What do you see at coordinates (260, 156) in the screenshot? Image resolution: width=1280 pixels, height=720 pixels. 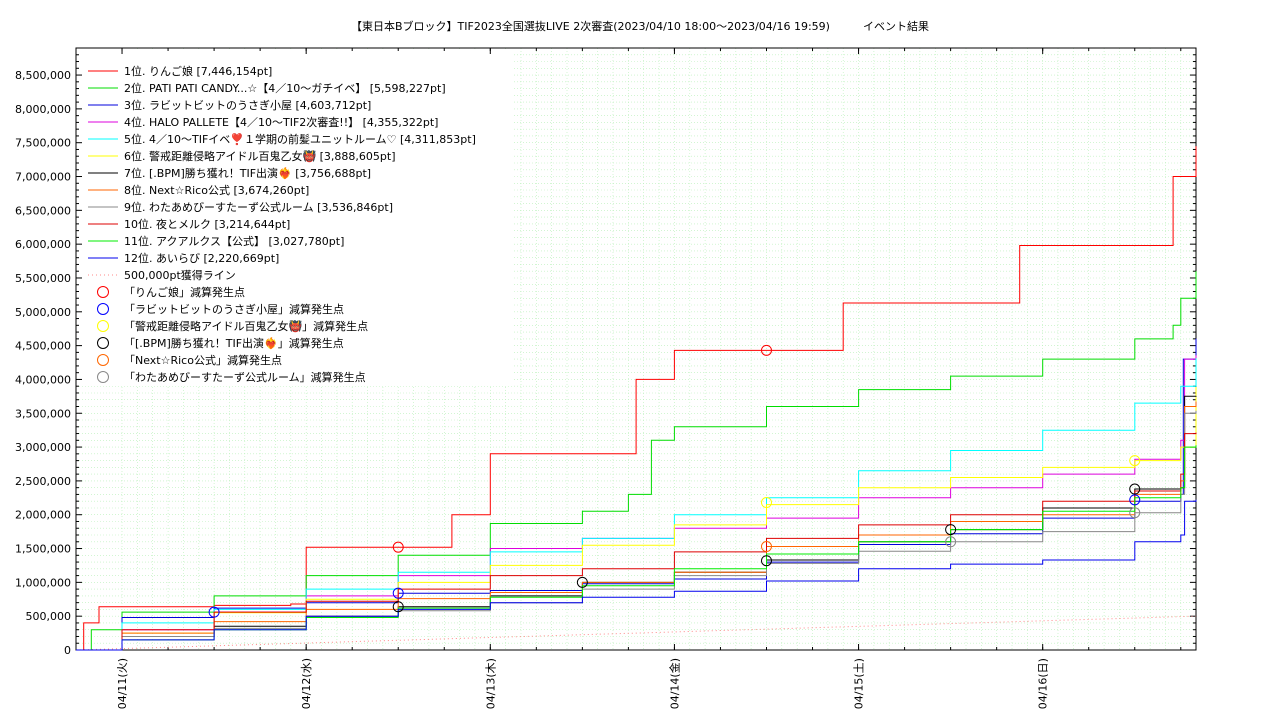 I see `legend-label: 6位. 警戒距離侵略アイドル百鬼乙女👹 [3,888,605pt]` at bounding box center [260, 156].